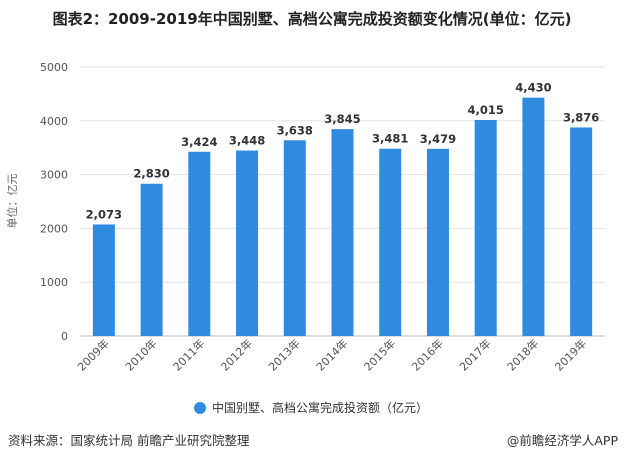 The height and width of the screenshot is (462, 624). What do you see at coordinates (533, 88) in the screenshot?
I see `data-label: 4,430` at bounding box center [533, 88].